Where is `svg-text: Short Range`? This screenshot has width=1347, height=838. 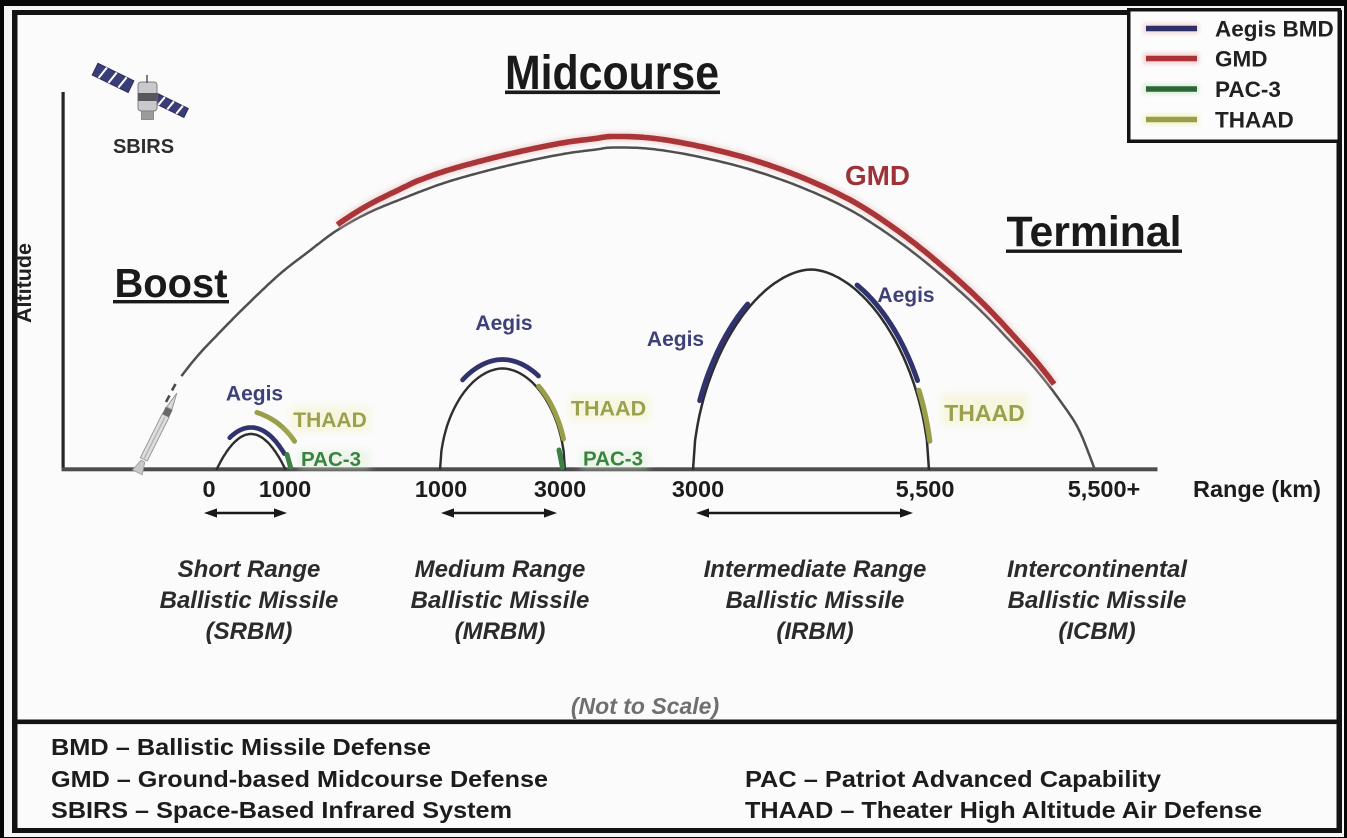 svg-text: Short Range is located at coordinates (249, 569).